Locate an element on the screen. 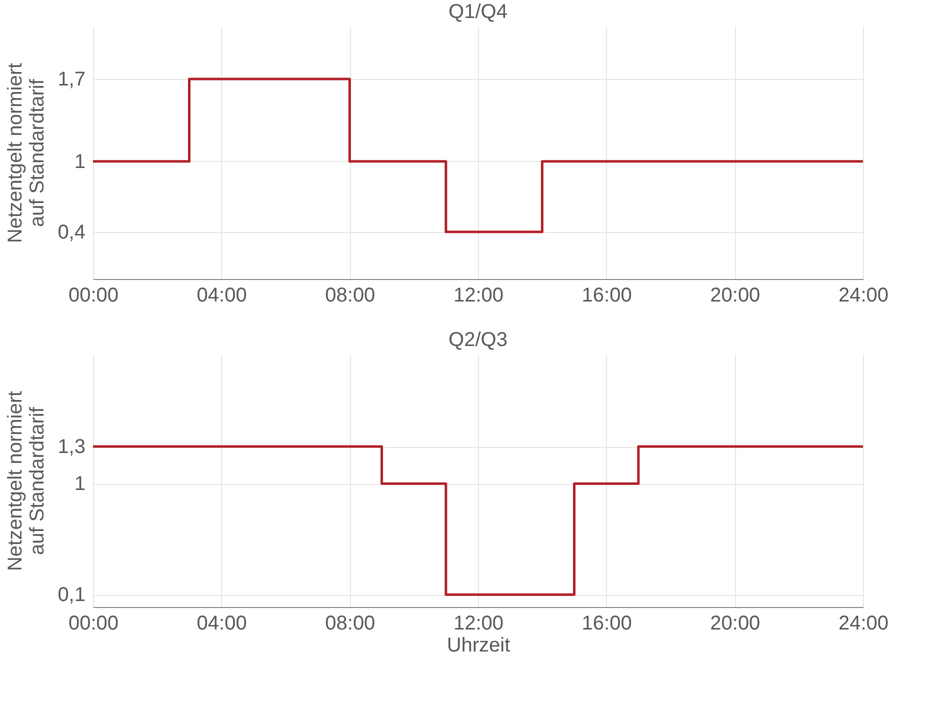 This screenshot has height=704, width=945. y-tick-label: 0,4 is located at coordinates (72, 232).